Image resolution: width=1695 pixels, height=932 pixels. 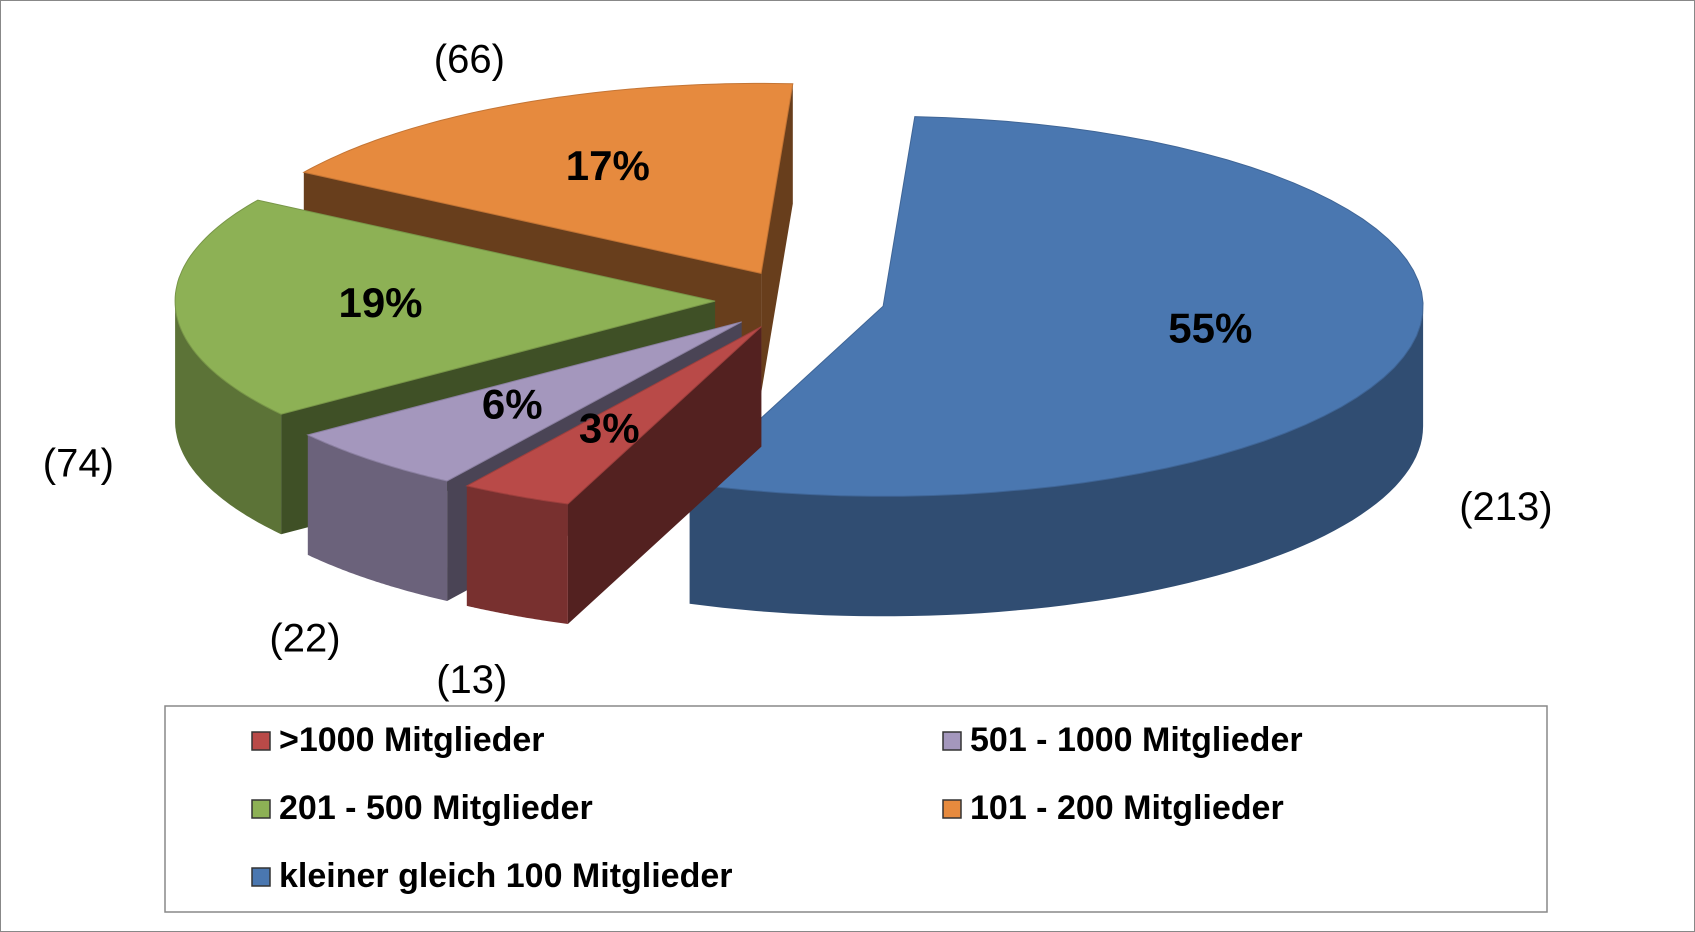 What do you see at coordinates (436, 808) in the screenshot?
I see `legend-label: 201 - 500 Mitglieder` at bounding box center [436, 808].